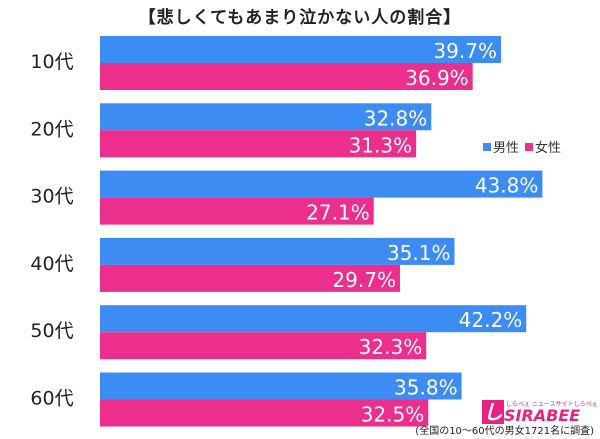  I want to click on value-label-female-0: 36.9%, so click(437, 78).